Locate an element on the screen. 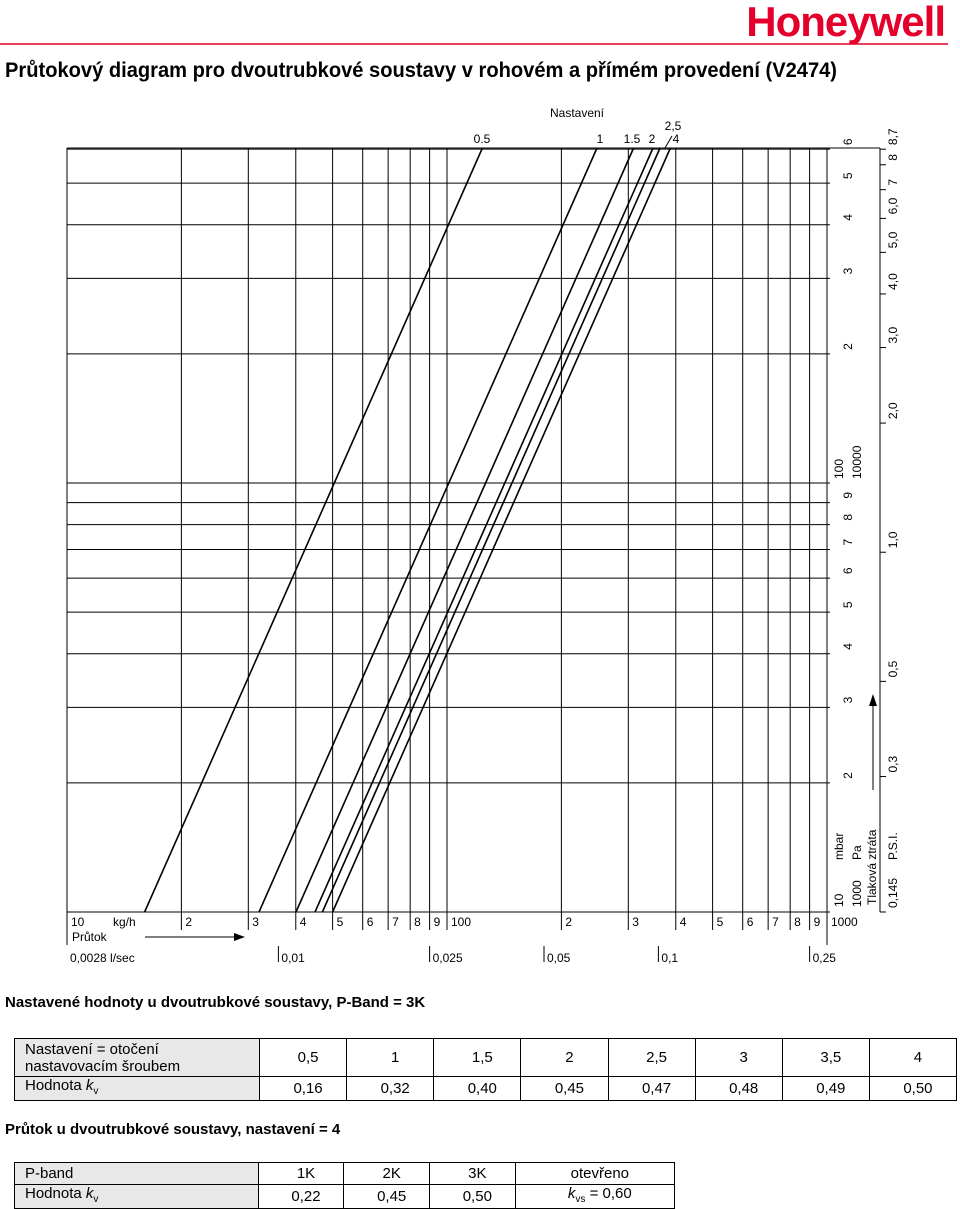  x-label: 1000 is located at coordinates (844, 922).